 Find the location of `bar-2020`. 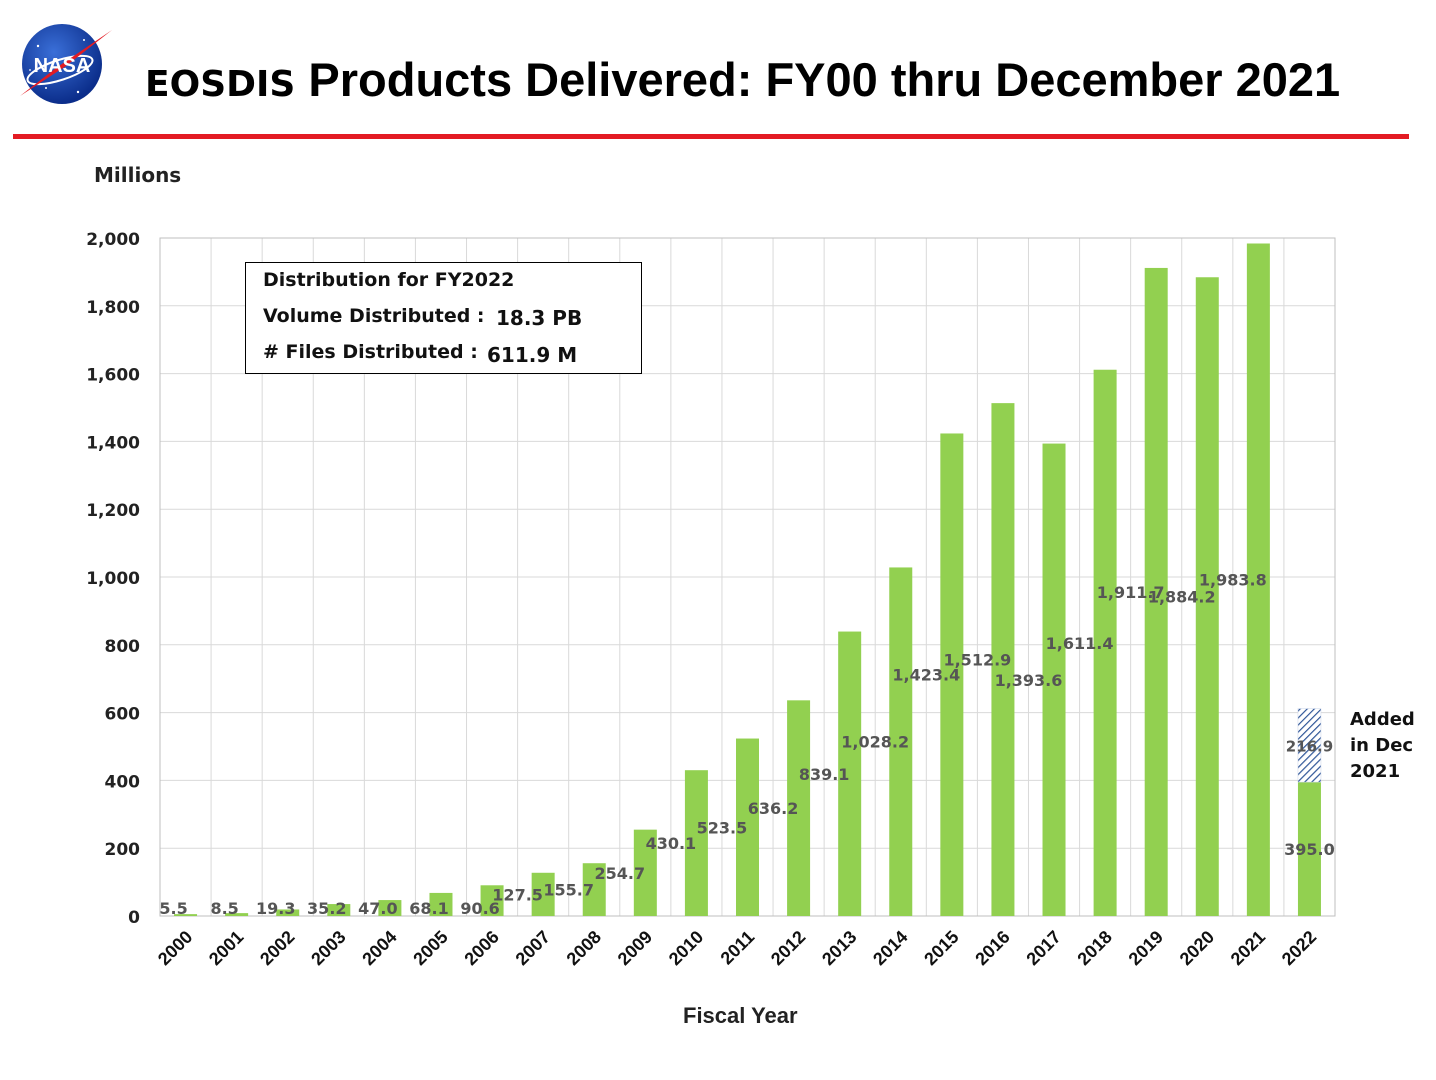

bar-2020 is located at coordinates (1207, 596).